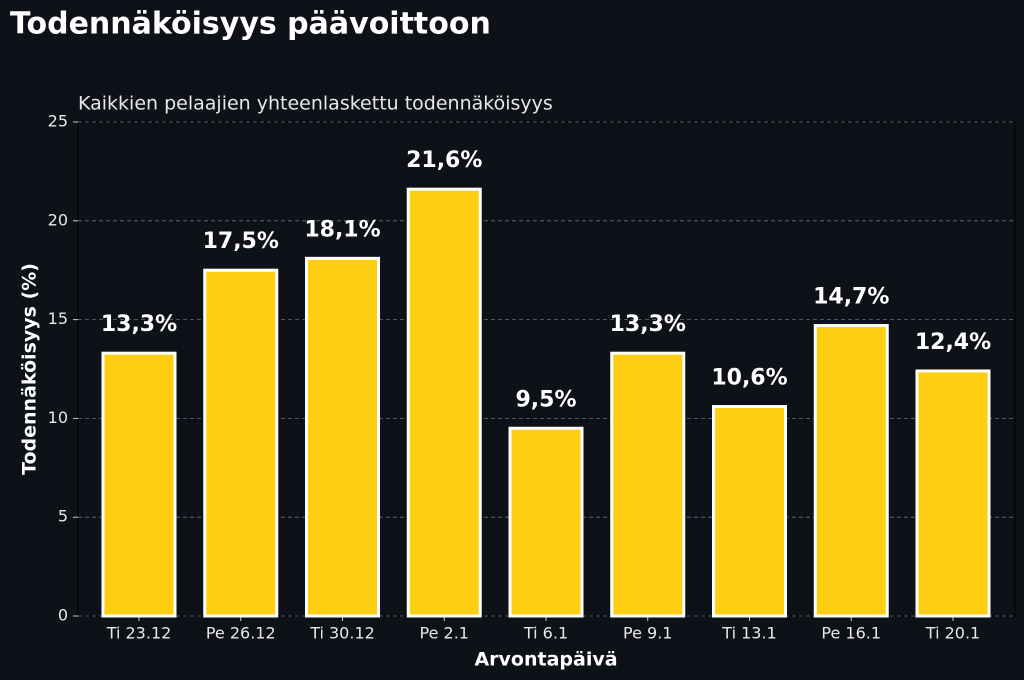  I want to click on x-tick-label: Pe 26.12, so click(241, 633).